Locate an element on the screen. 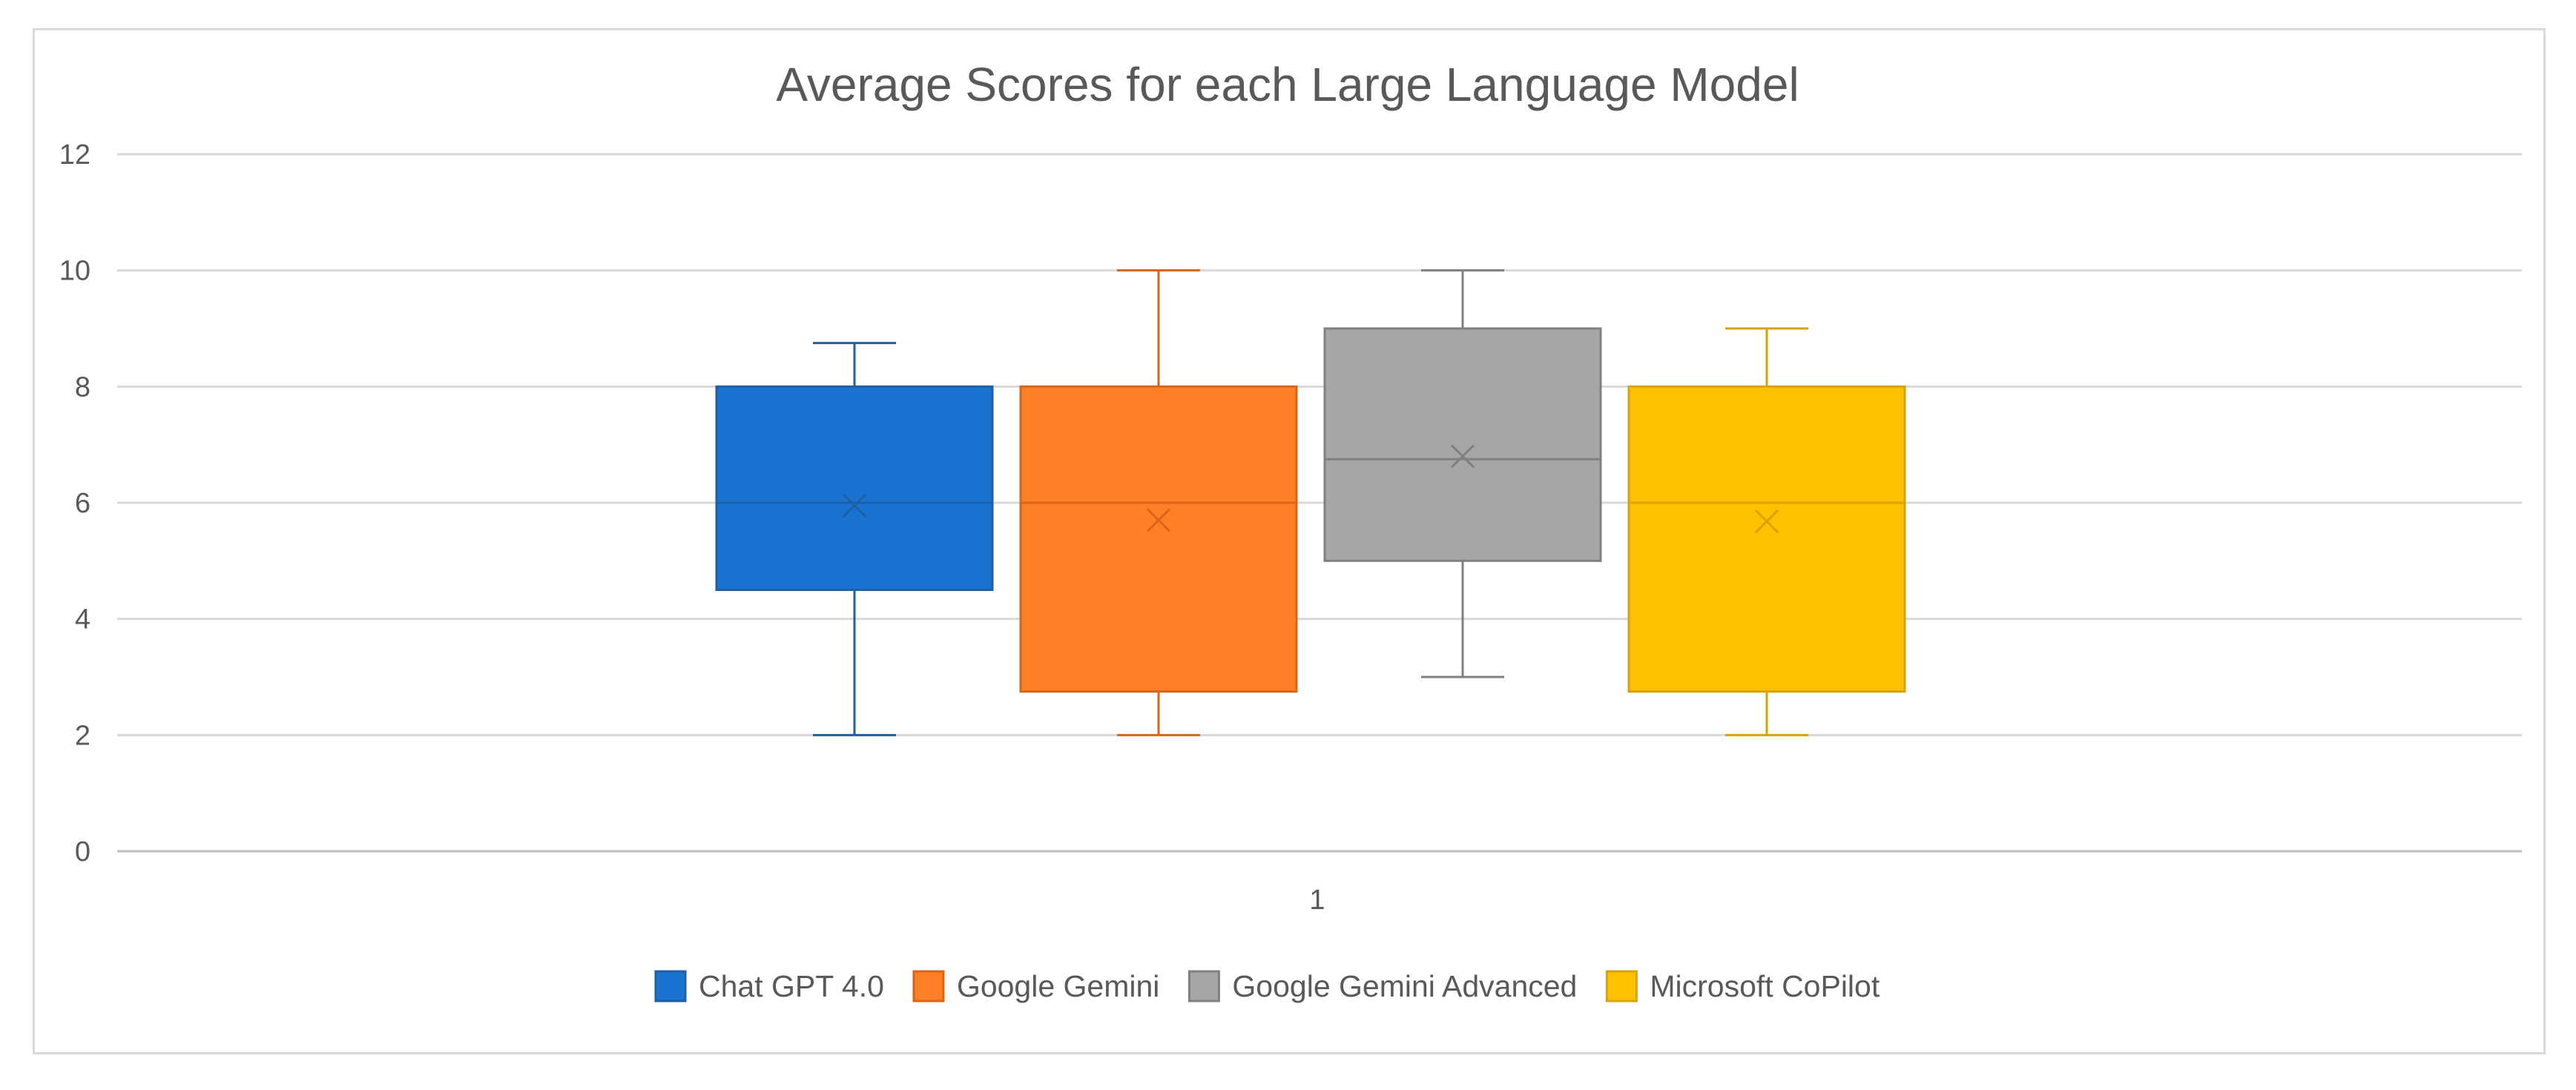 Image resolution: width=2576 pixels, height=1090 pixels. legend-item: Microsoft CoPilot is located at coordinates (1743, 986).